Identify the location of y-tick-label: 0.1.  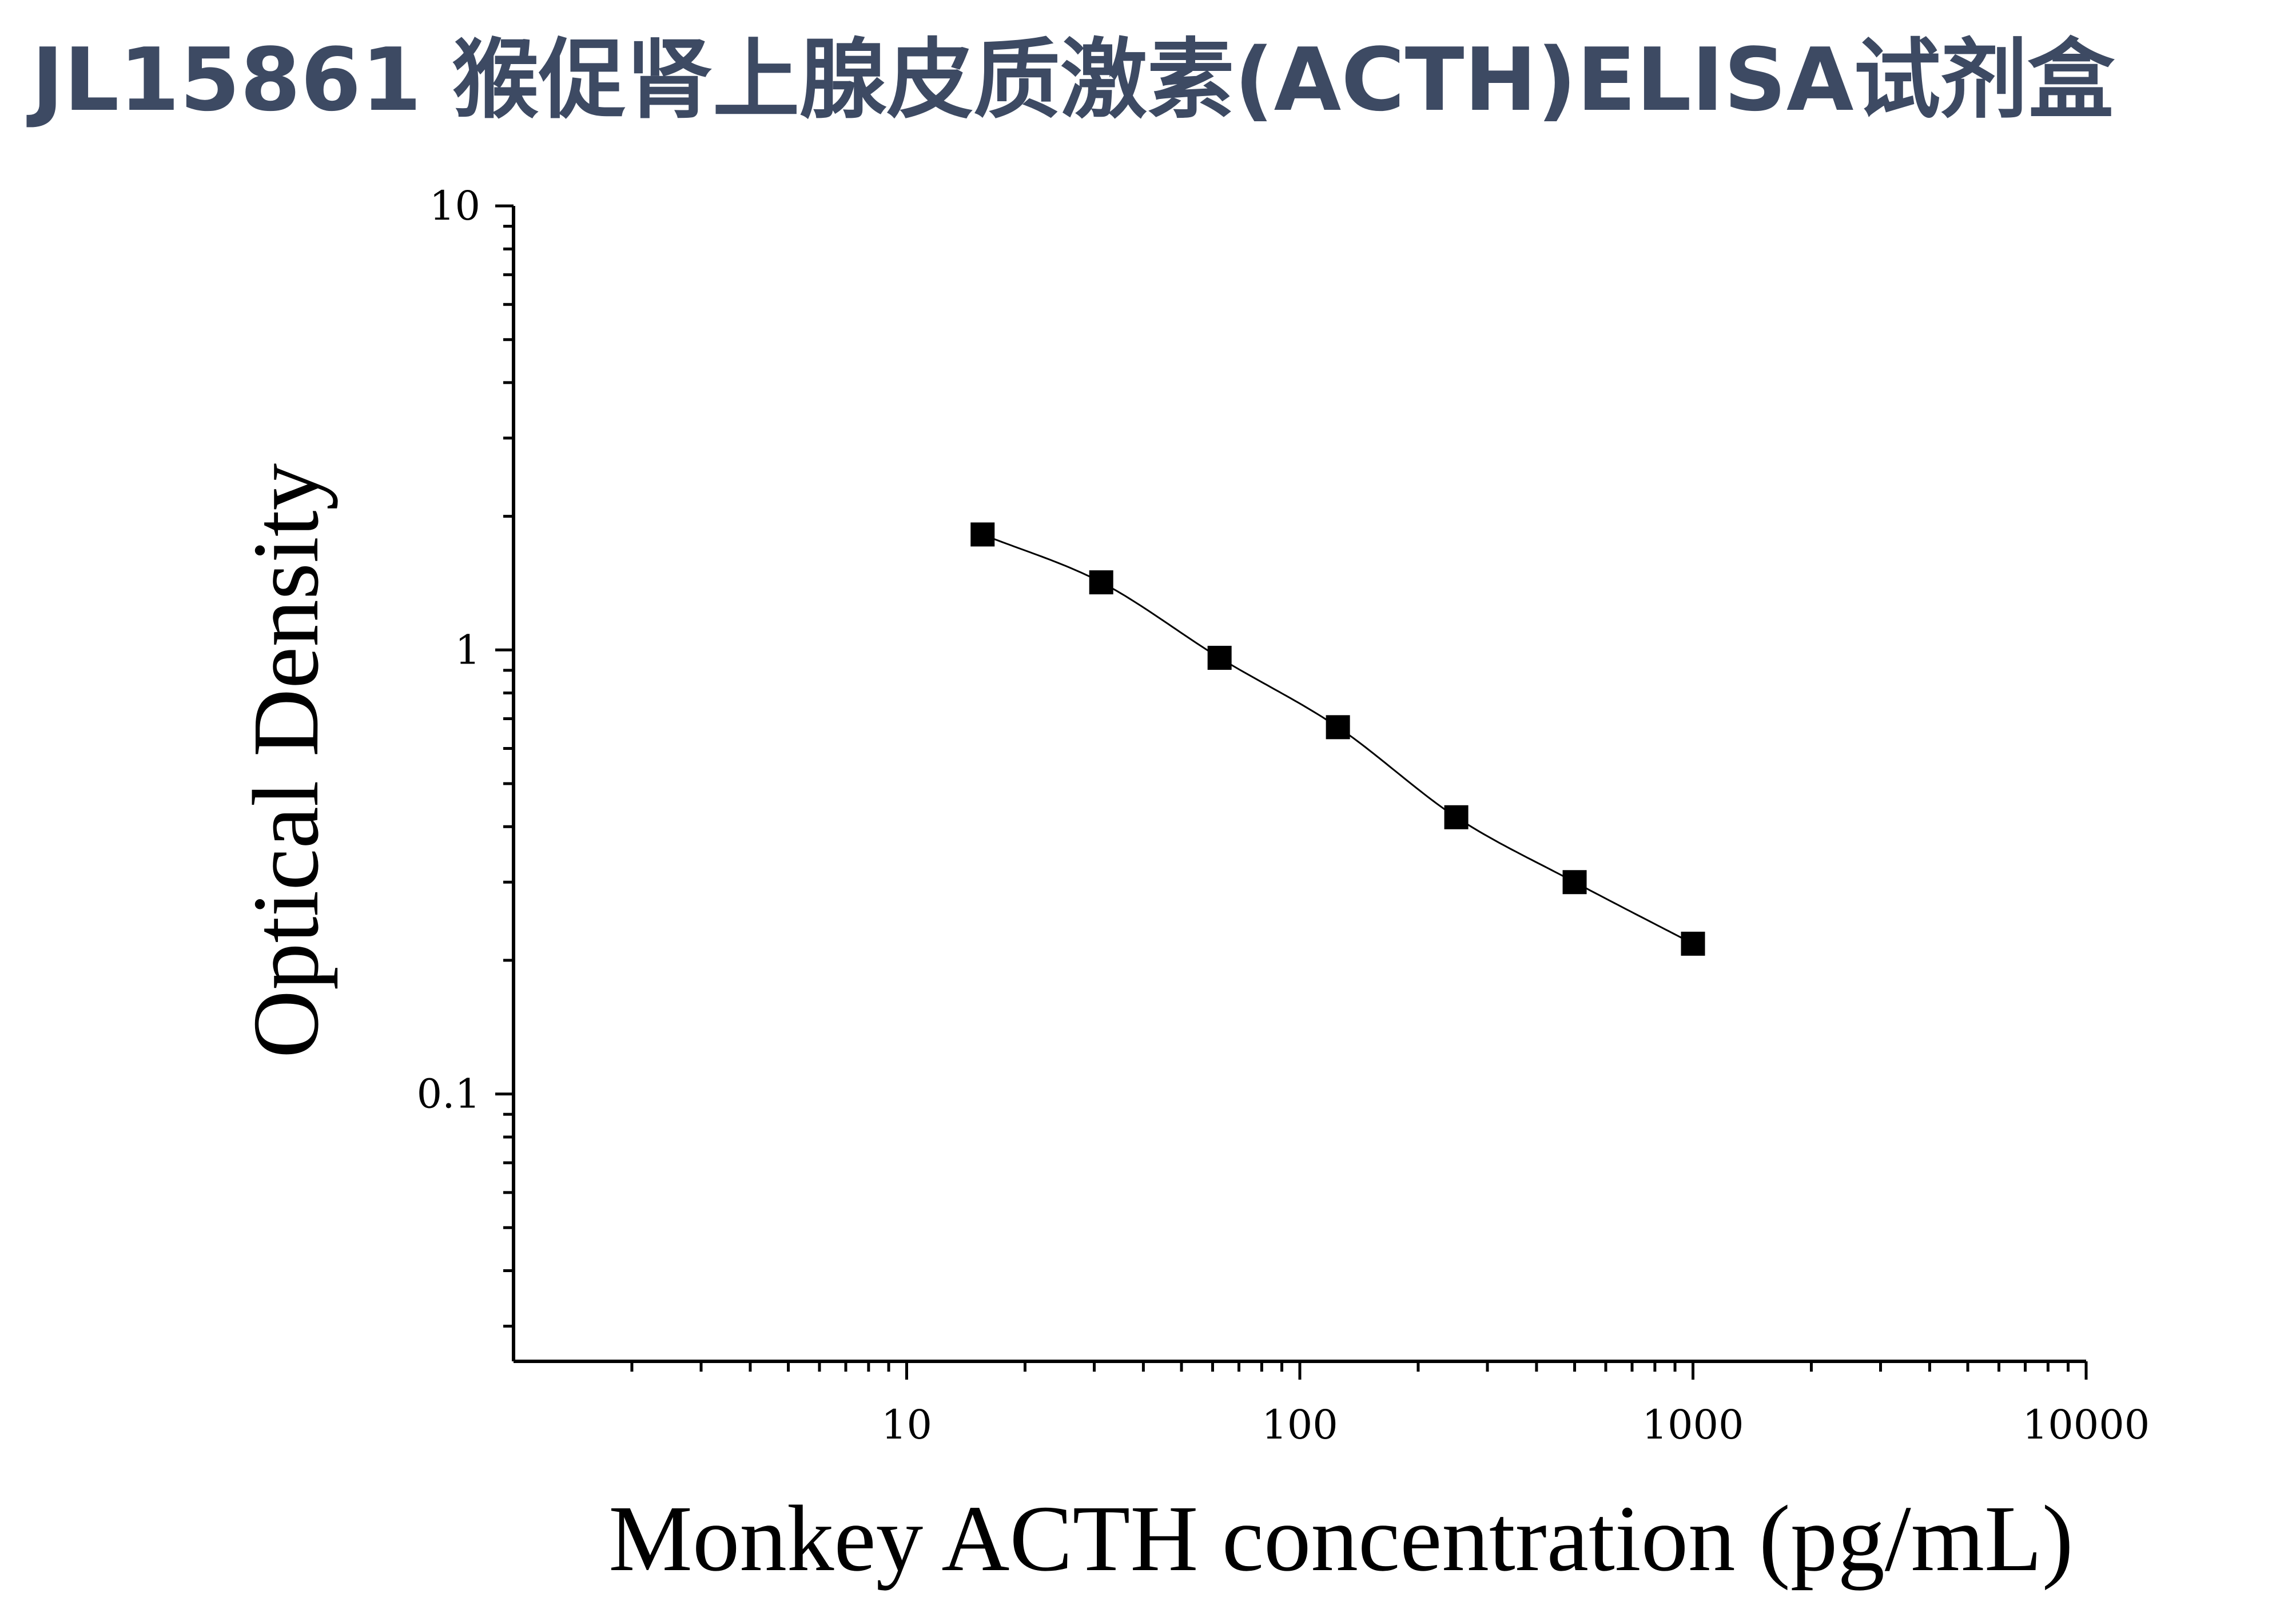
(448, 1094).